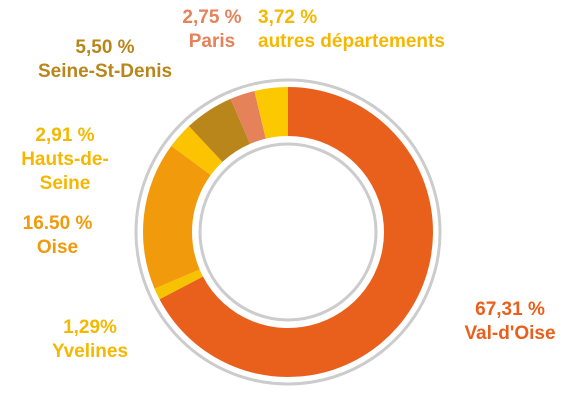  What do you see at coordinates (65, 135) in the screenshot?
I see `value-label: 2,91 %` at bounding box center [65, 135].